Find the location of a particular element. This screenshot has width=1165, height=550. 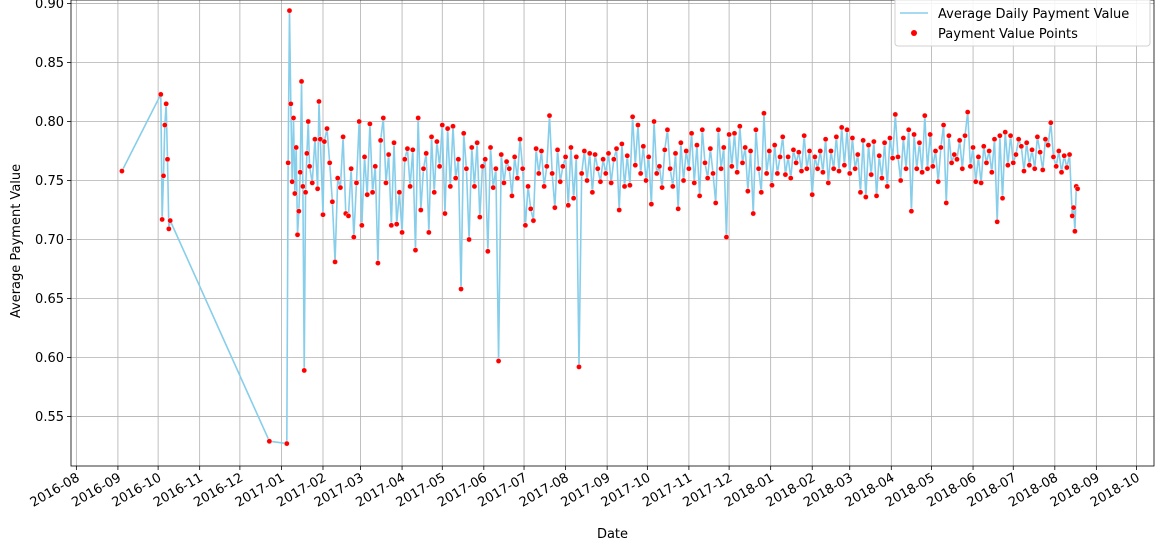

y-tick-label: 0.85 is located at coordinates (49, 63).